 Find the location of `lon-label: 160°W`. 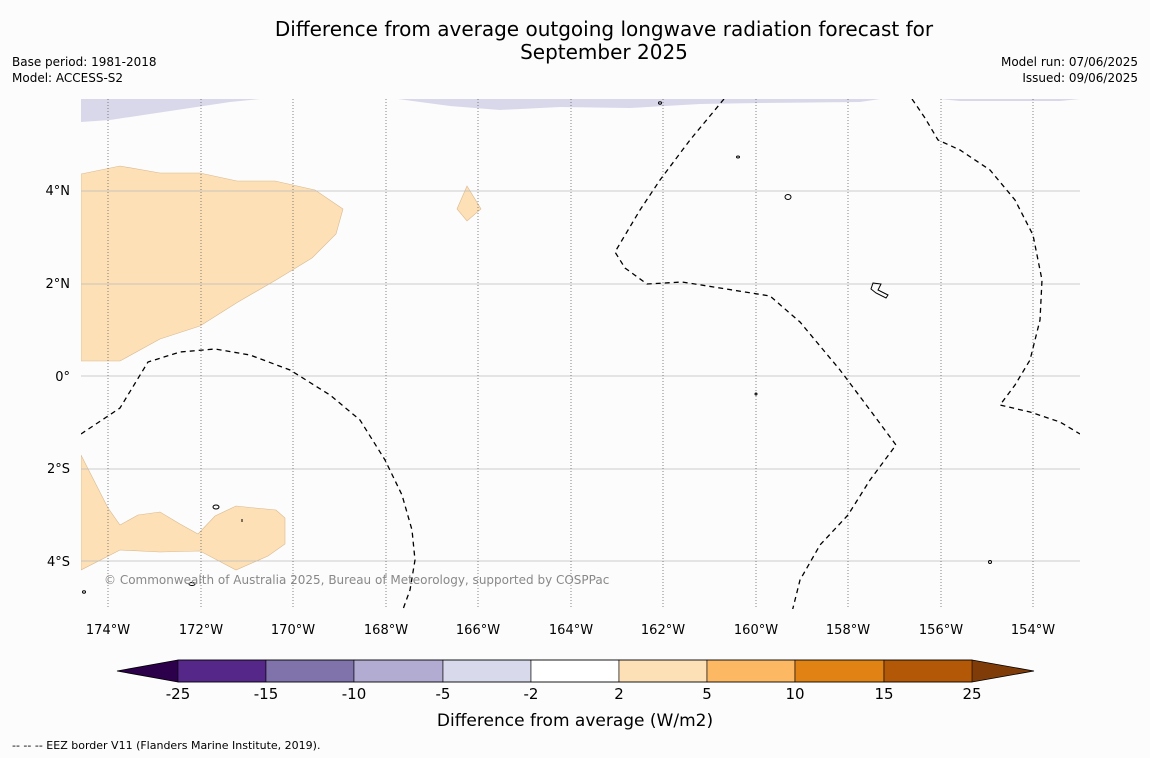

lon-label: 160°W is located at coordinates (756, 630).